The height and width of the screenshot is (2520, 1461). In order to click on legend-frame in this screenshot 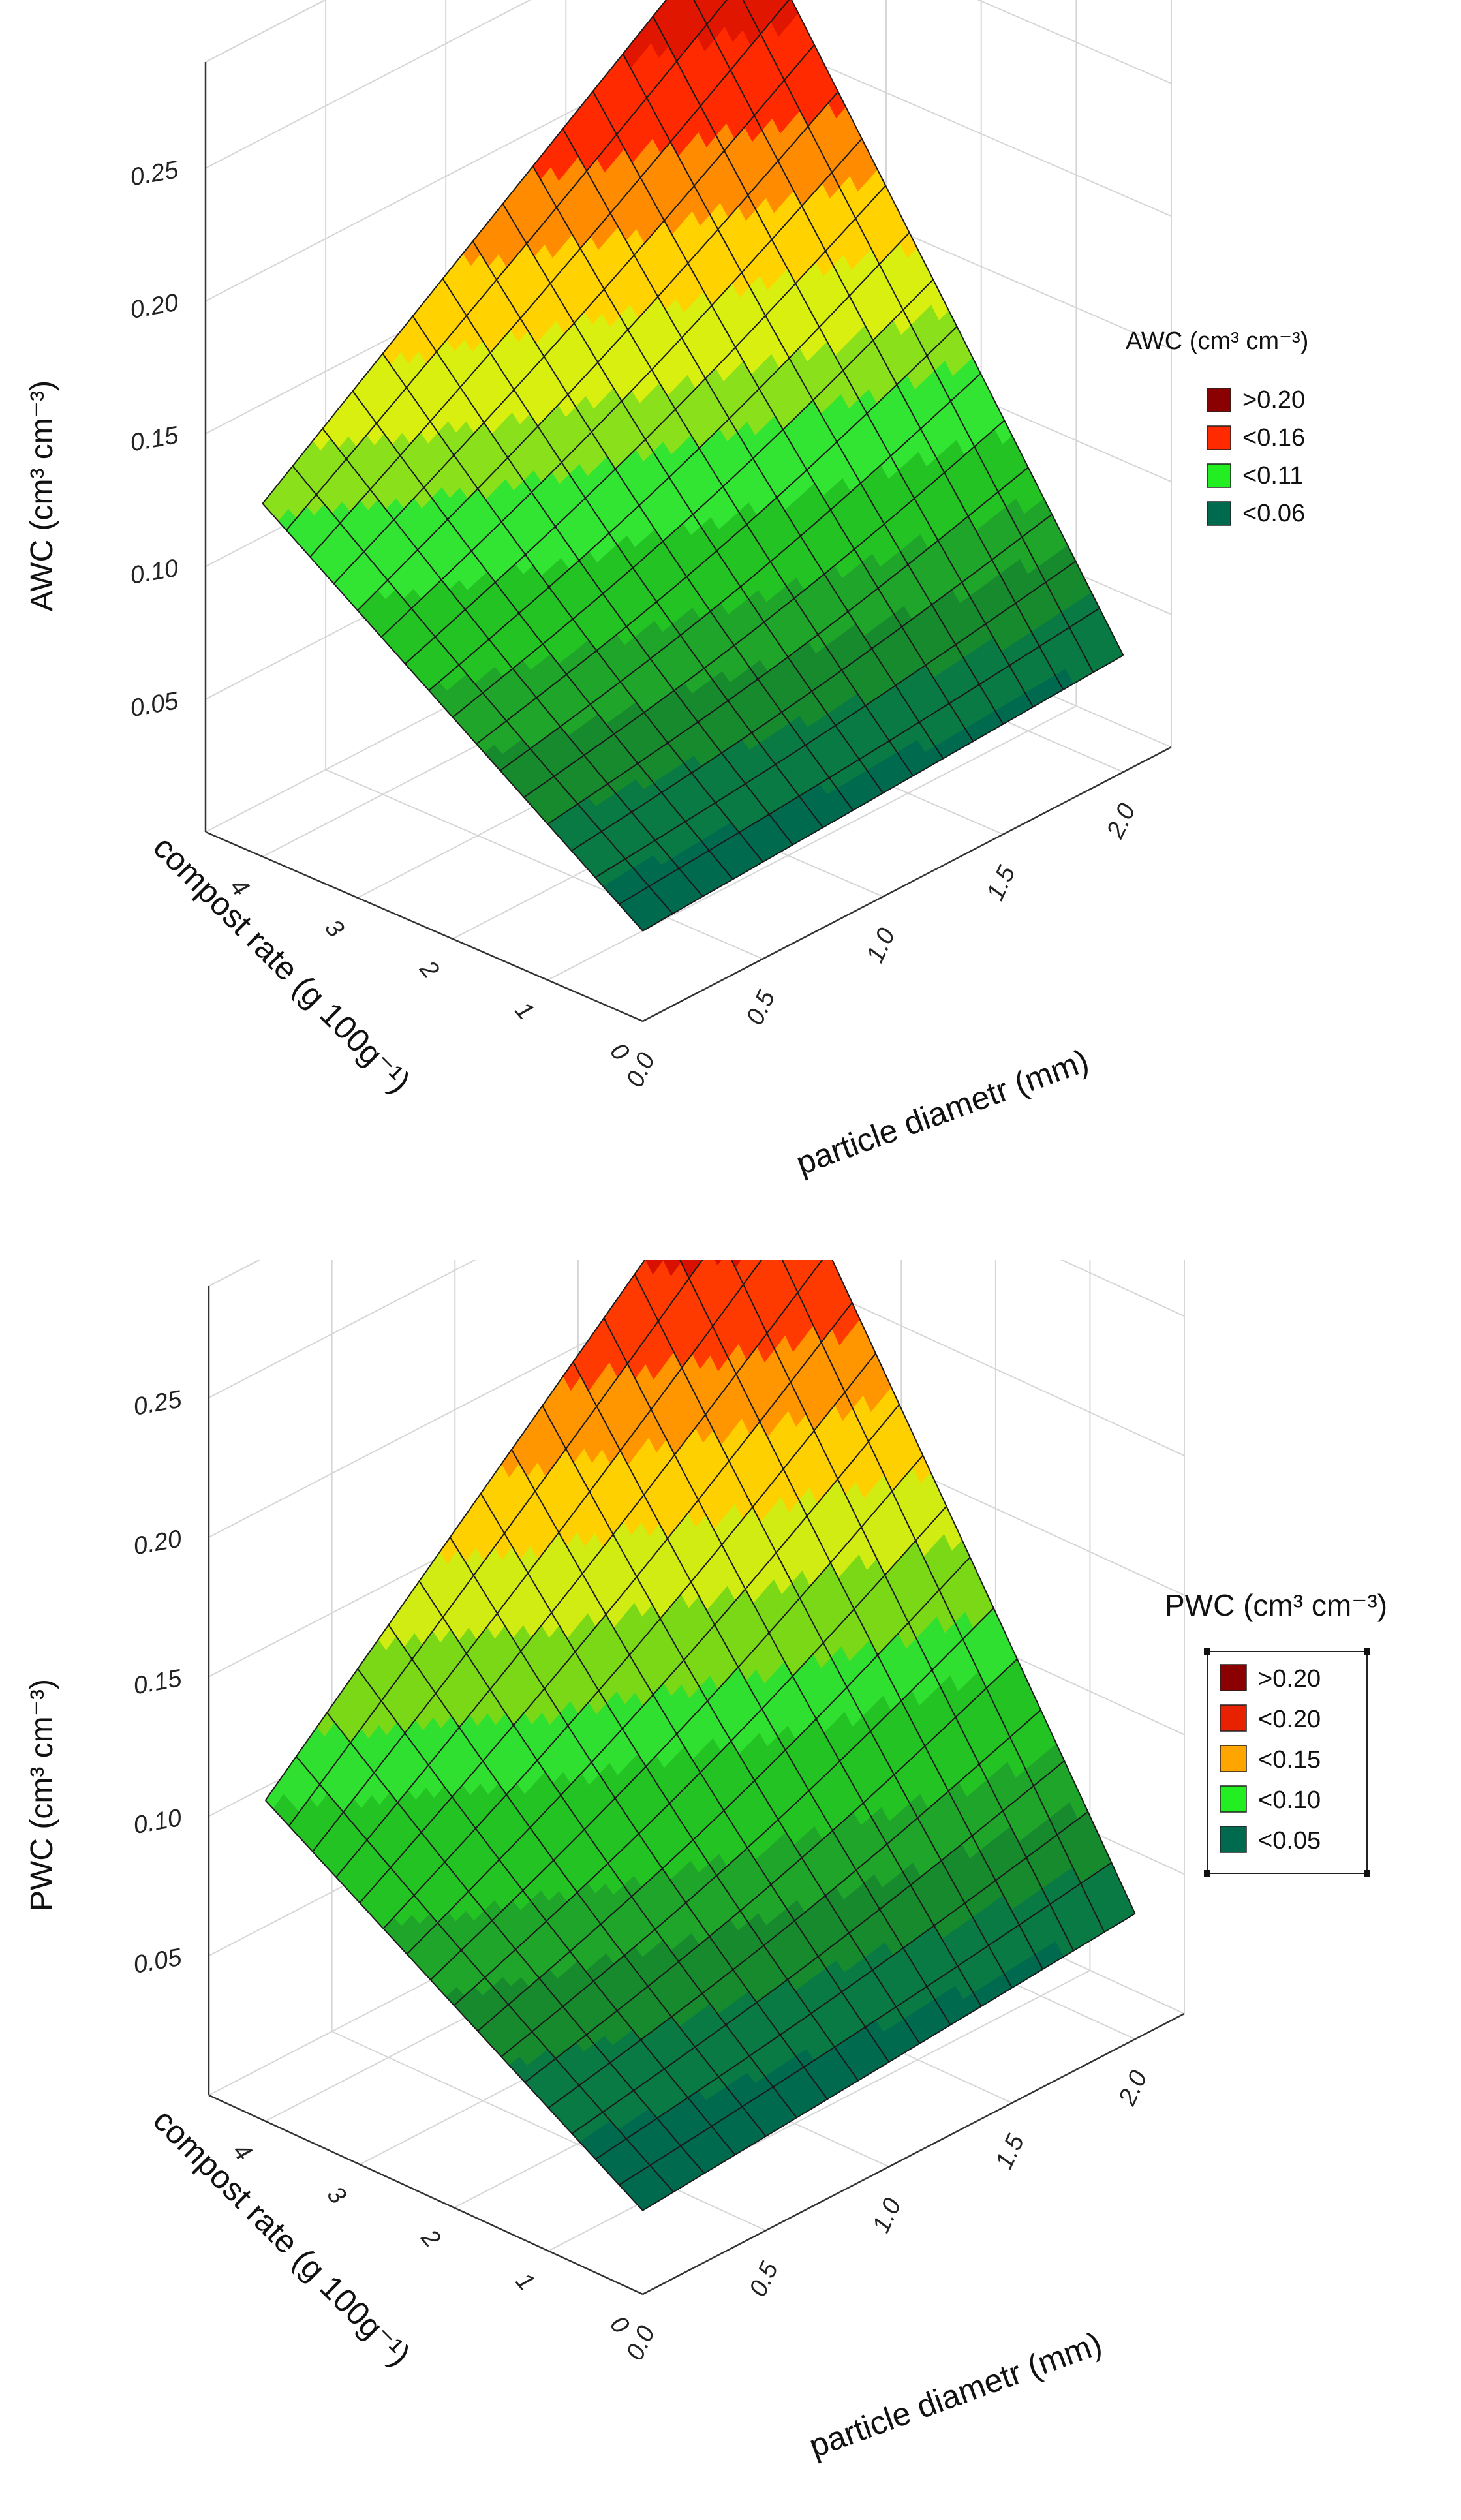, I will do `click(1287, 1763)`.